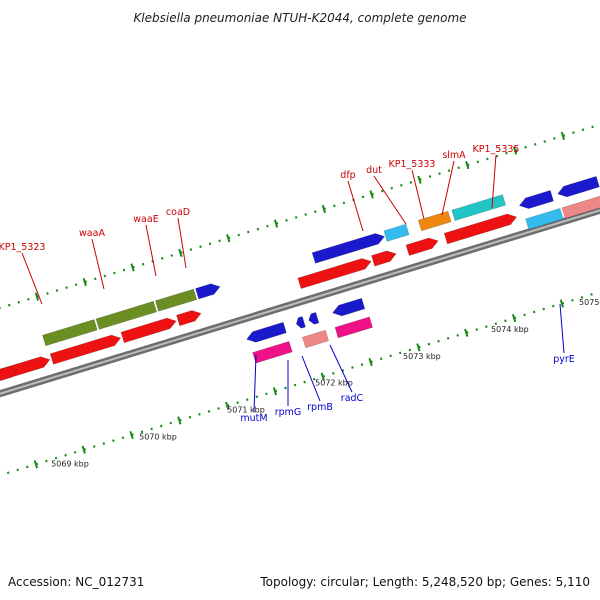  I want to click on gene-label-dut-leader, so click(390, 200).